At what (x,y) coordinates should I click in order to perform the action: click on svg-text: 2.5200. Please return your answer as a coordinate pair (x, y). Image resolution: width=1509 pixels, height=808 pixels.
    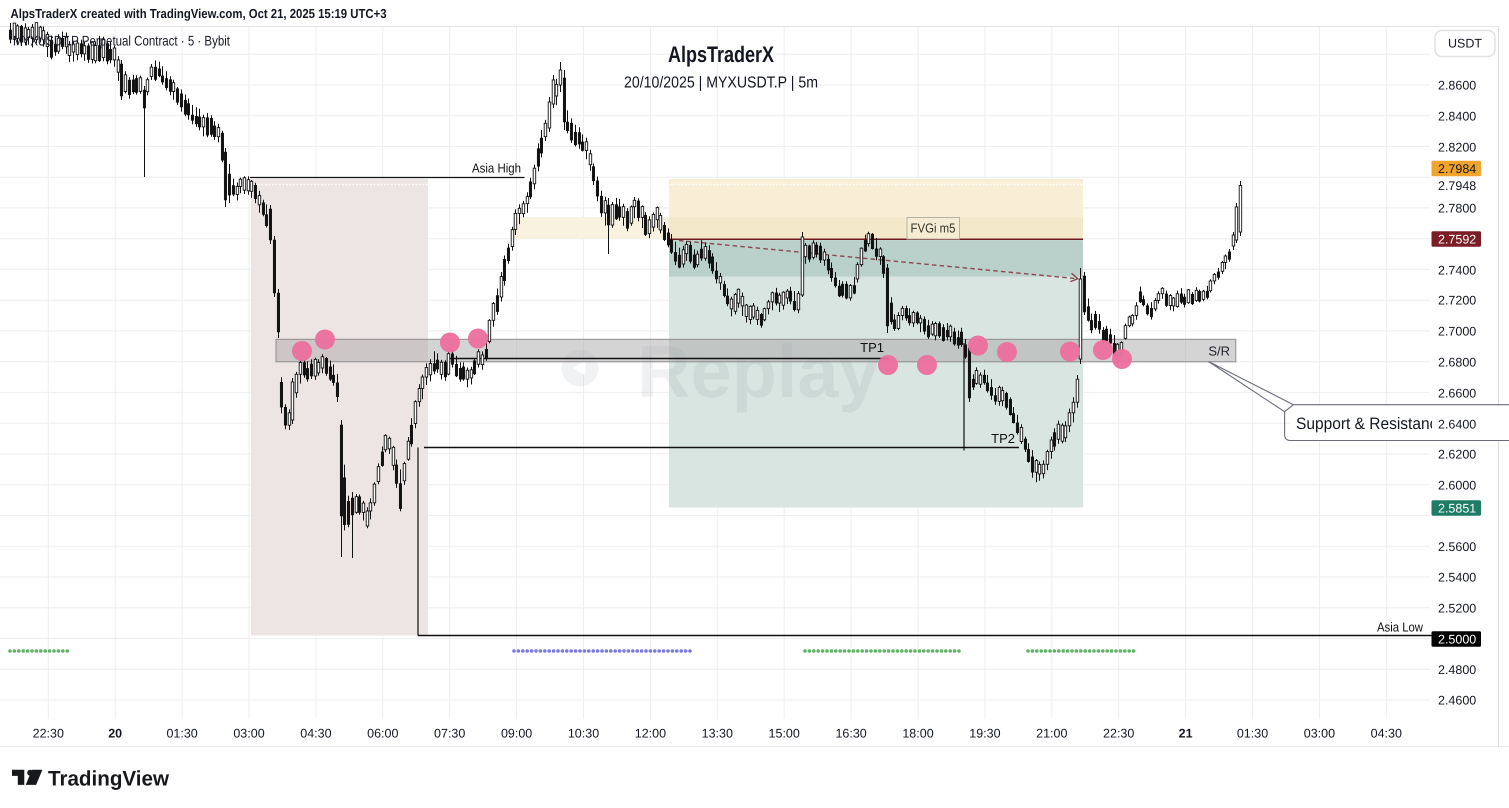
    Looking at the image, I should click on (1457, 609).